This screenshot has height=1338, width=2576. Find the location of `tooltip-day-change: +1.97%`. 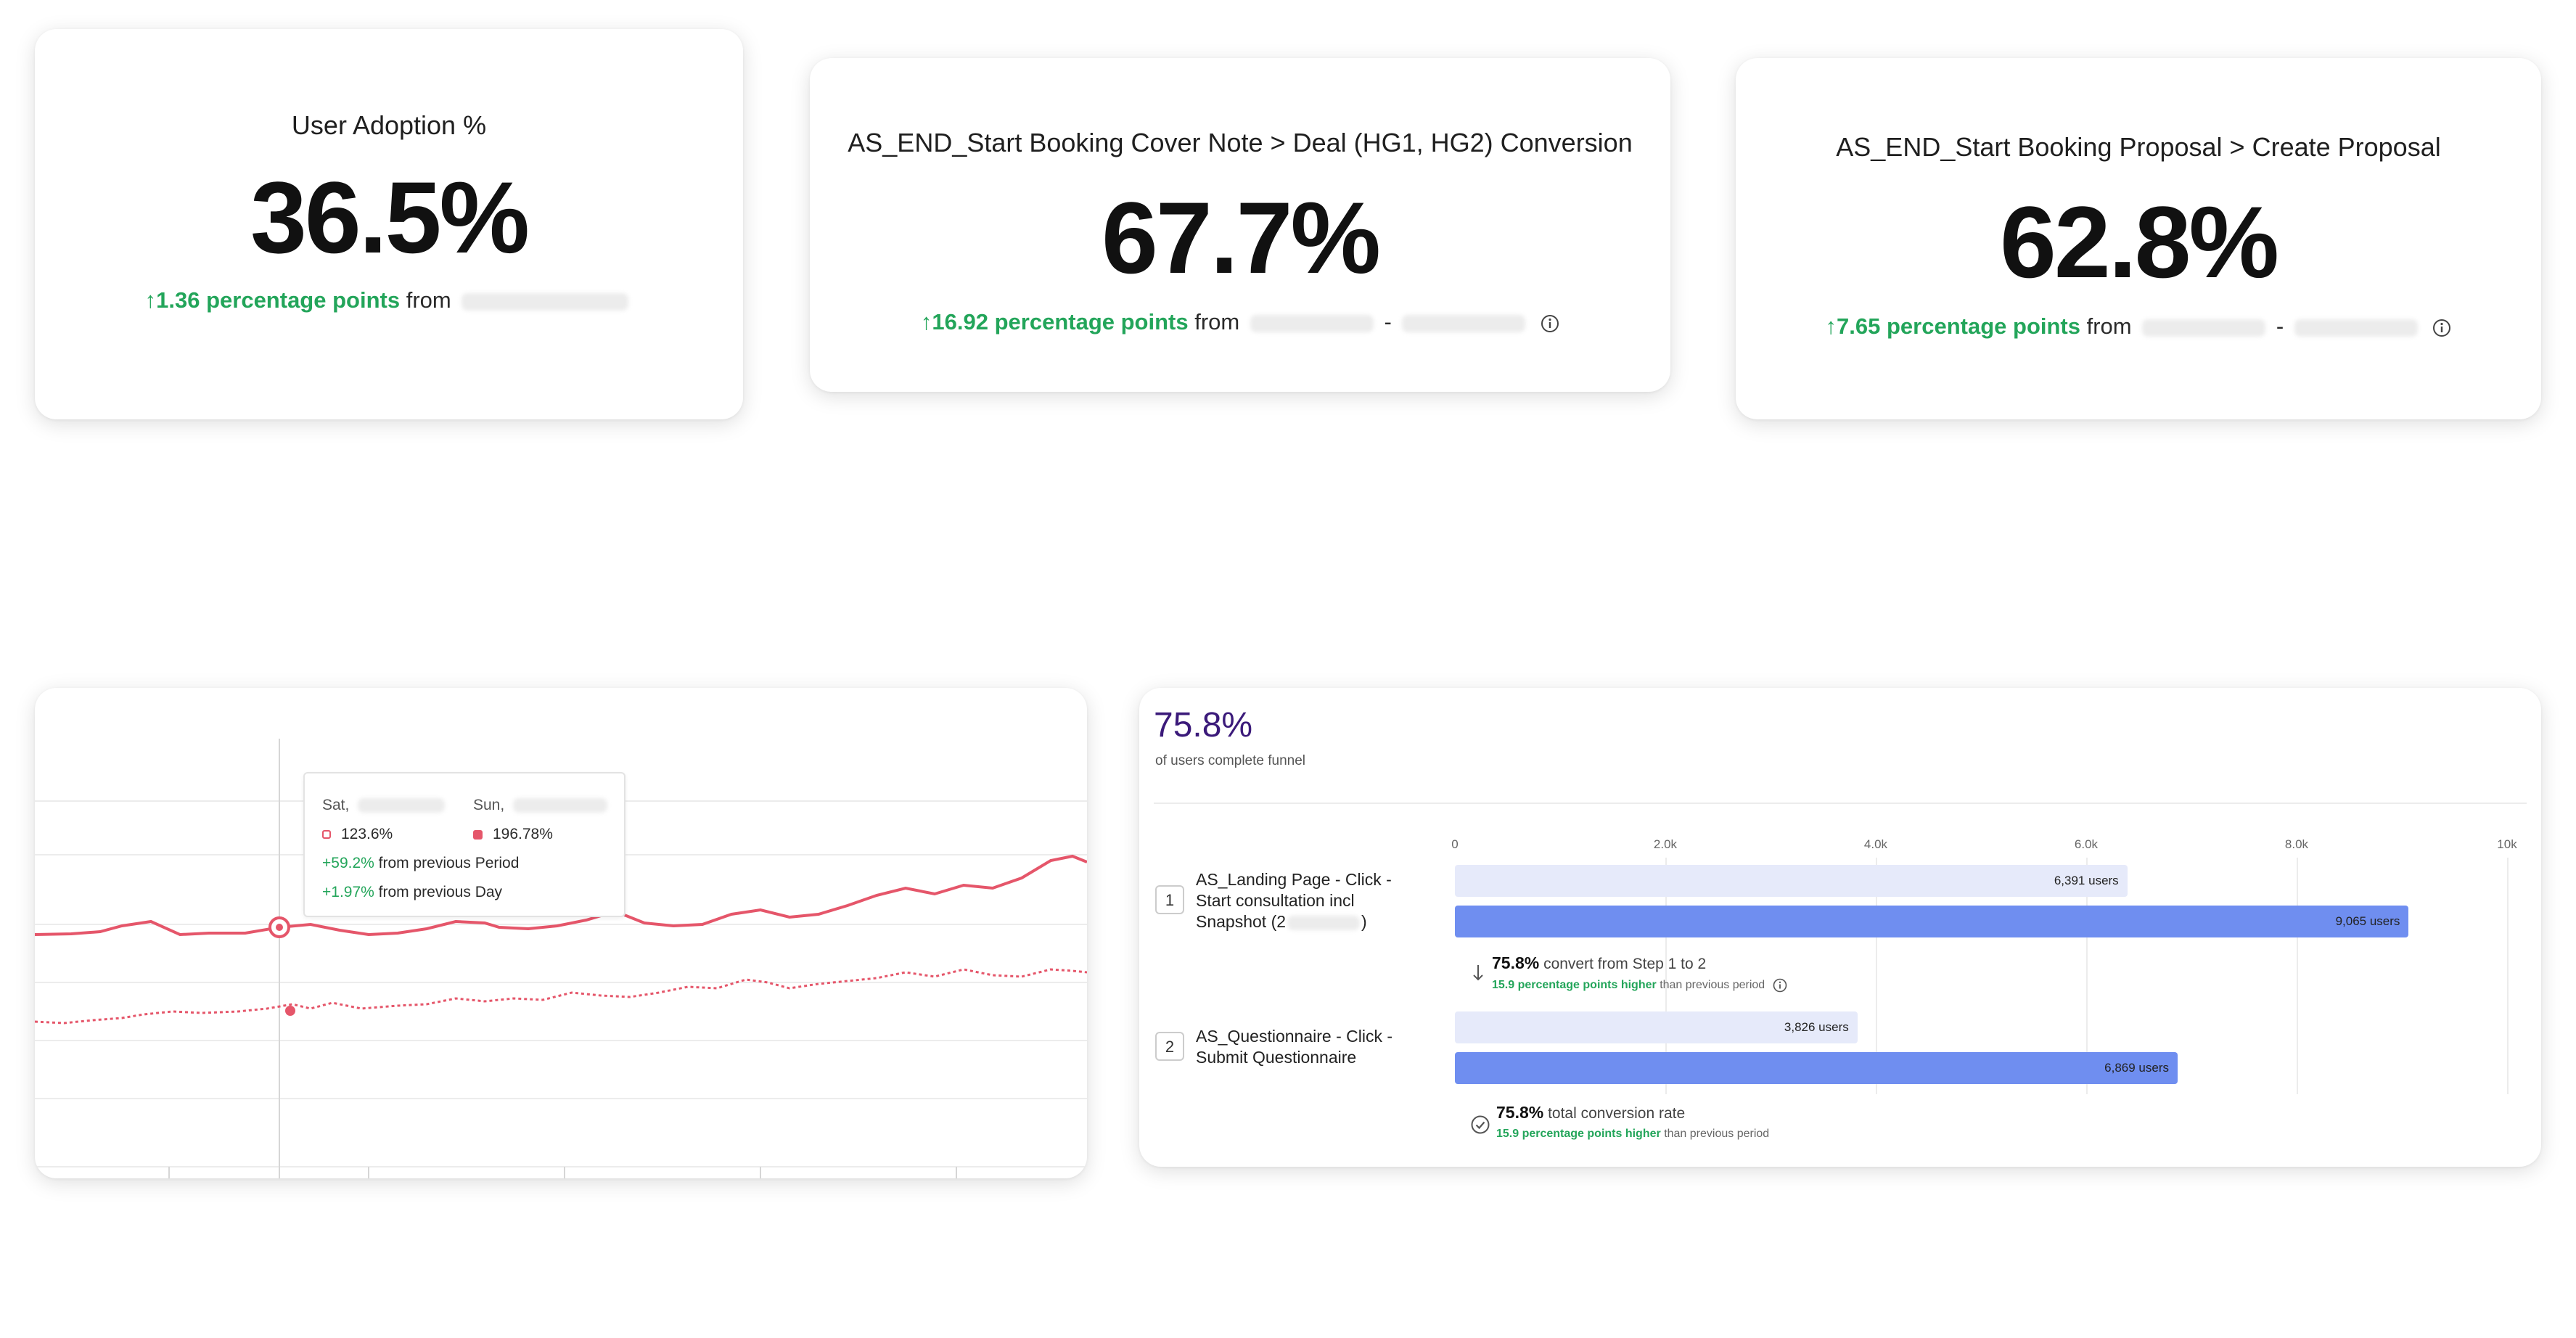

tooltip-day-change: +1.97% is located at coordinates (348, 892).